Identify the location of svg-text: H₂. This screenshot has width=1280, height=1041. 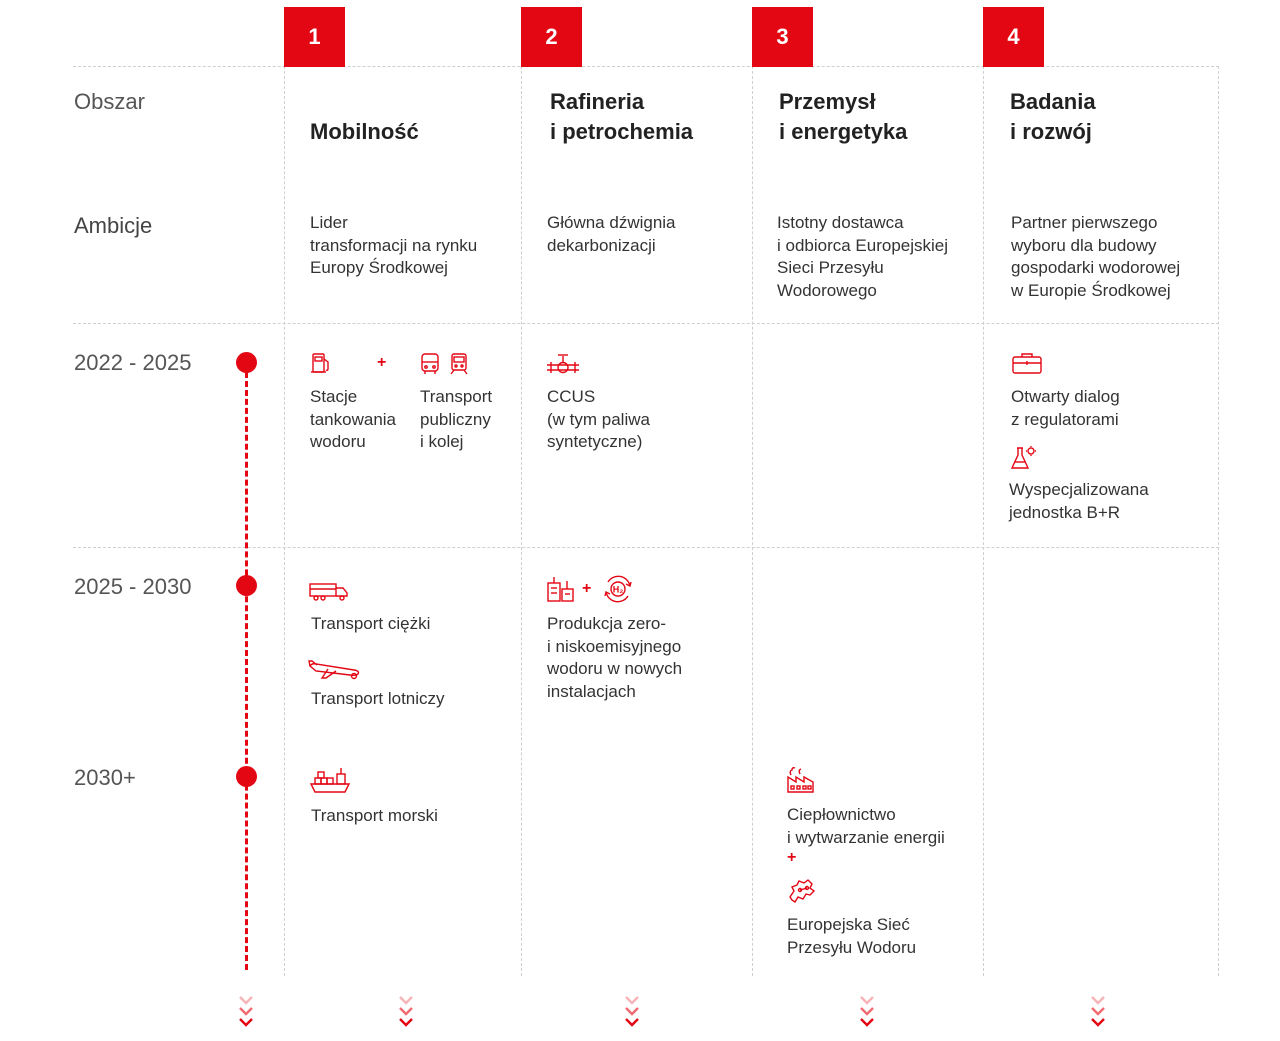
(618, 590).